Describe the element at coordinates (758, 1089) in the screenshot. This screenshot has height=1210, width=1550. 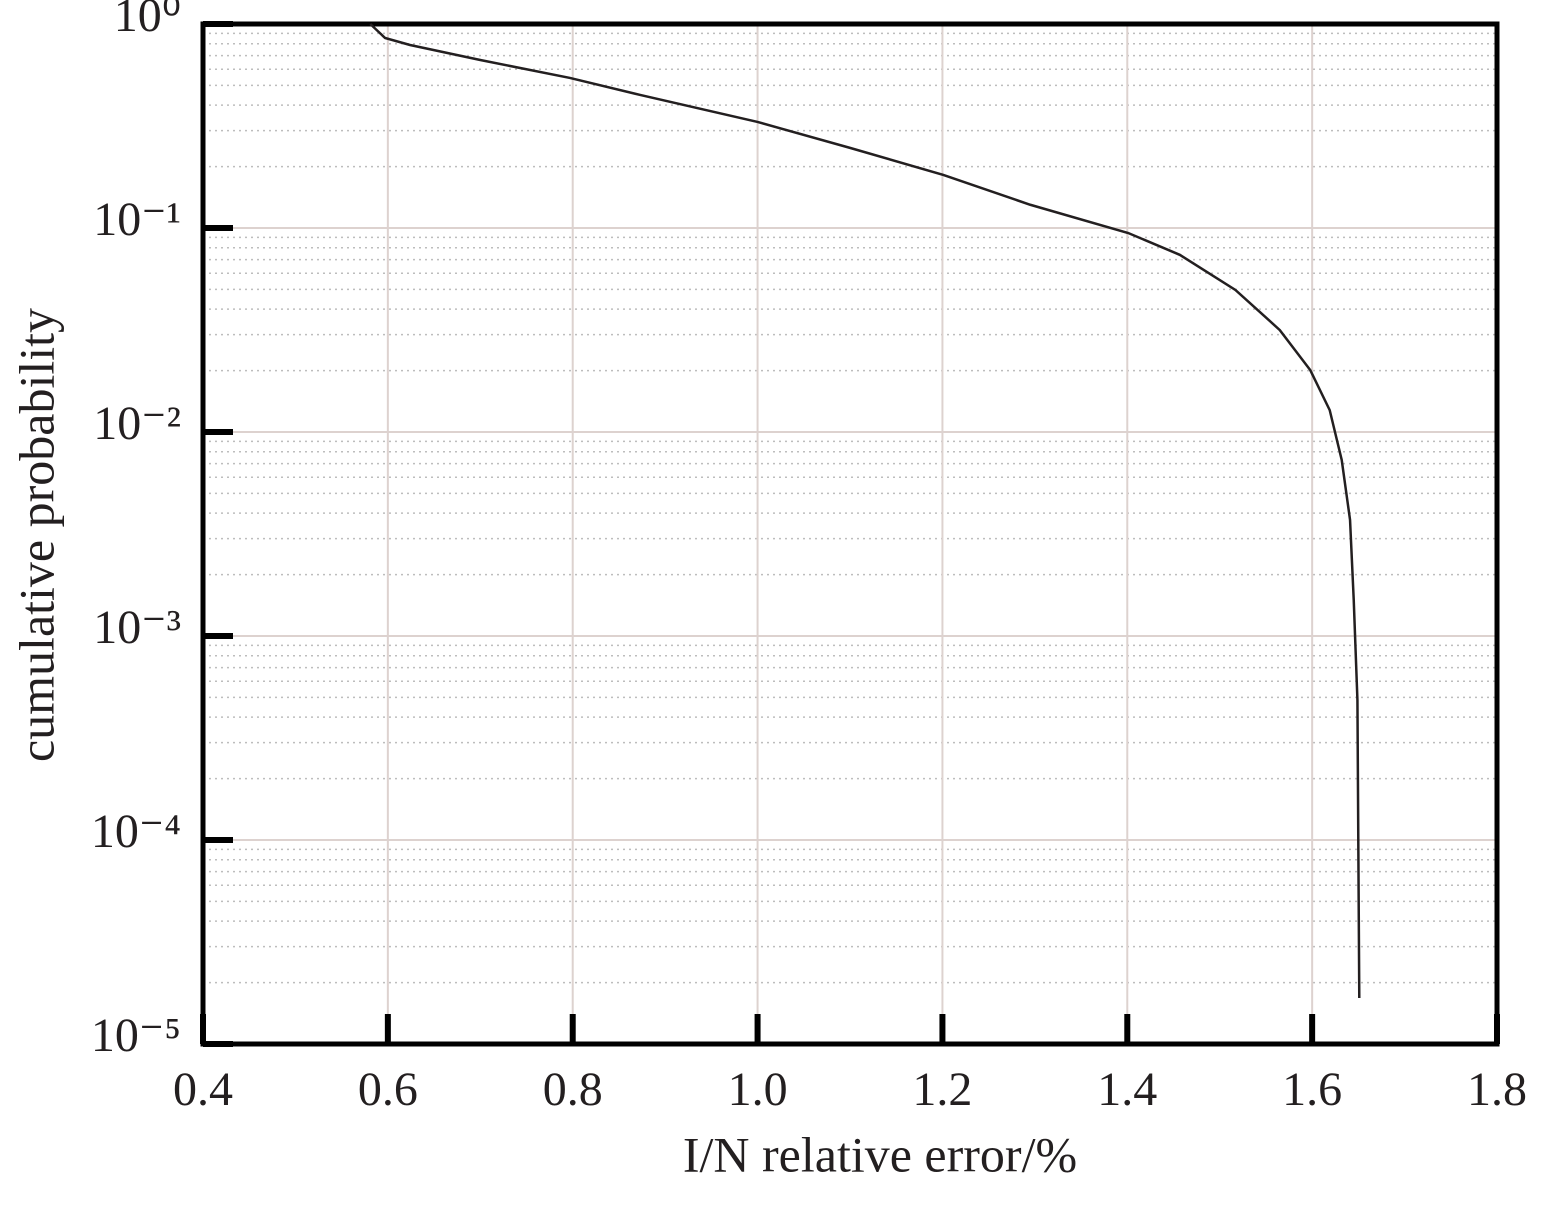
I see `x-tick-label: 1.0` at that location.